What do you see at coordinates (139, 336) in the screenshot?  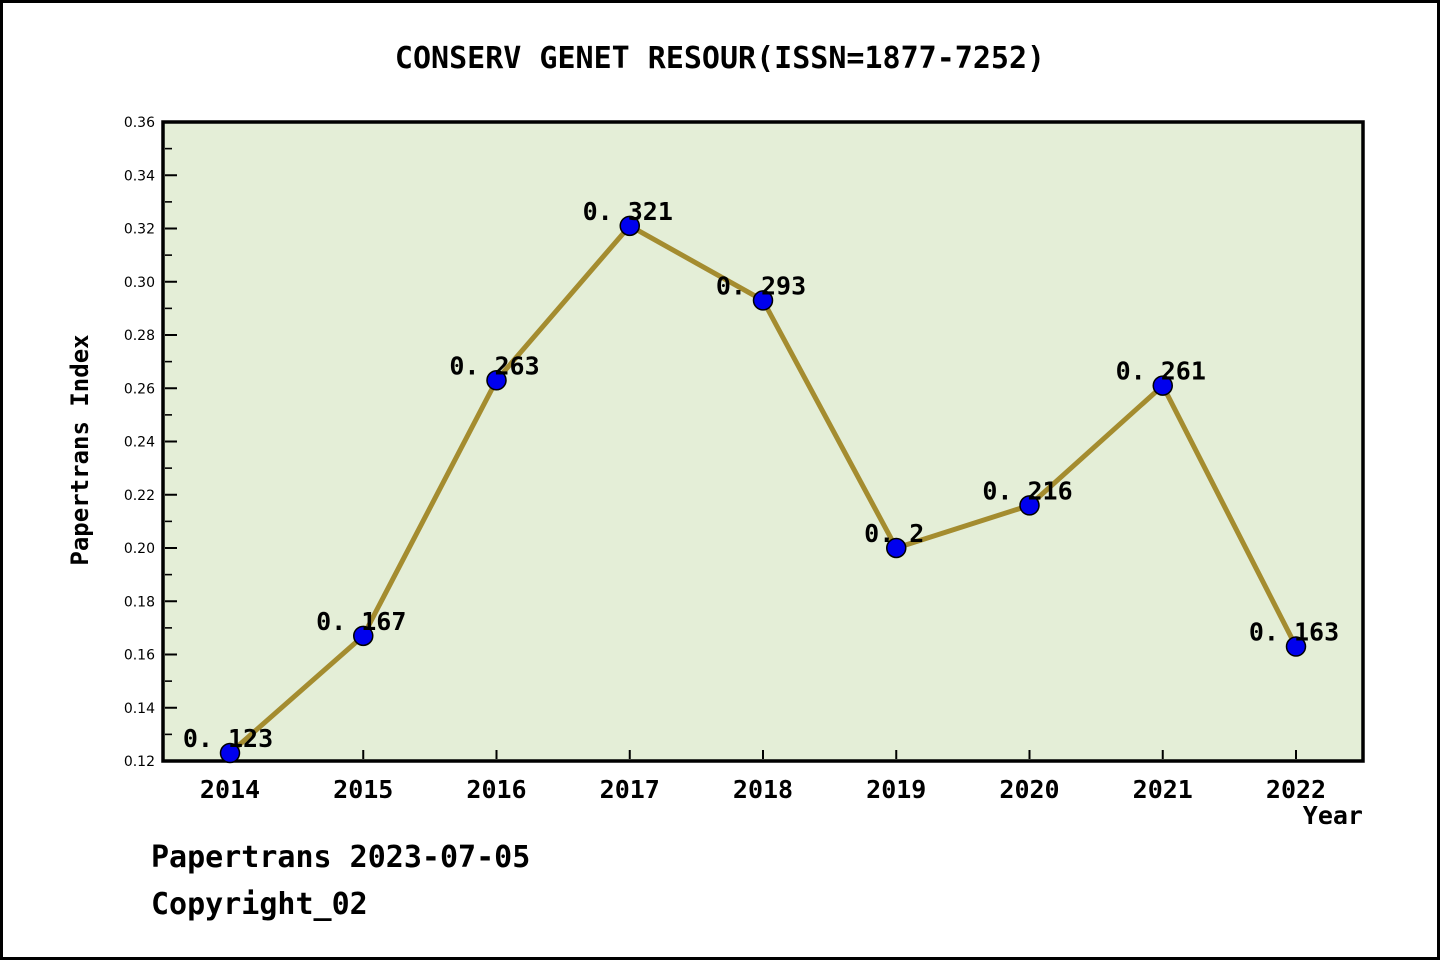 I see `y-tick-label: 0.28` at bounding box center [139, 336].